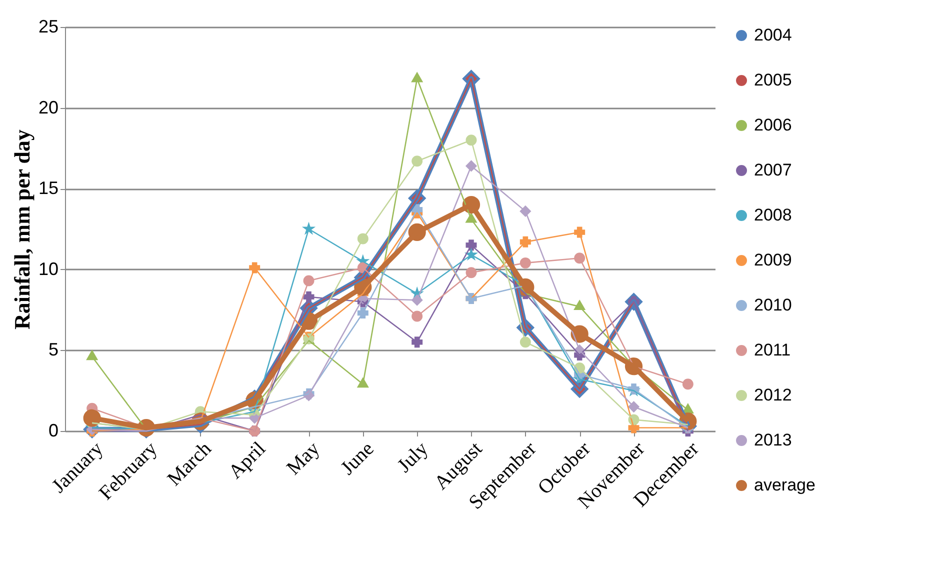 The width and height of the screenshot is (925, 567). I want to click on legend-label: 2007, so click(773, 170).